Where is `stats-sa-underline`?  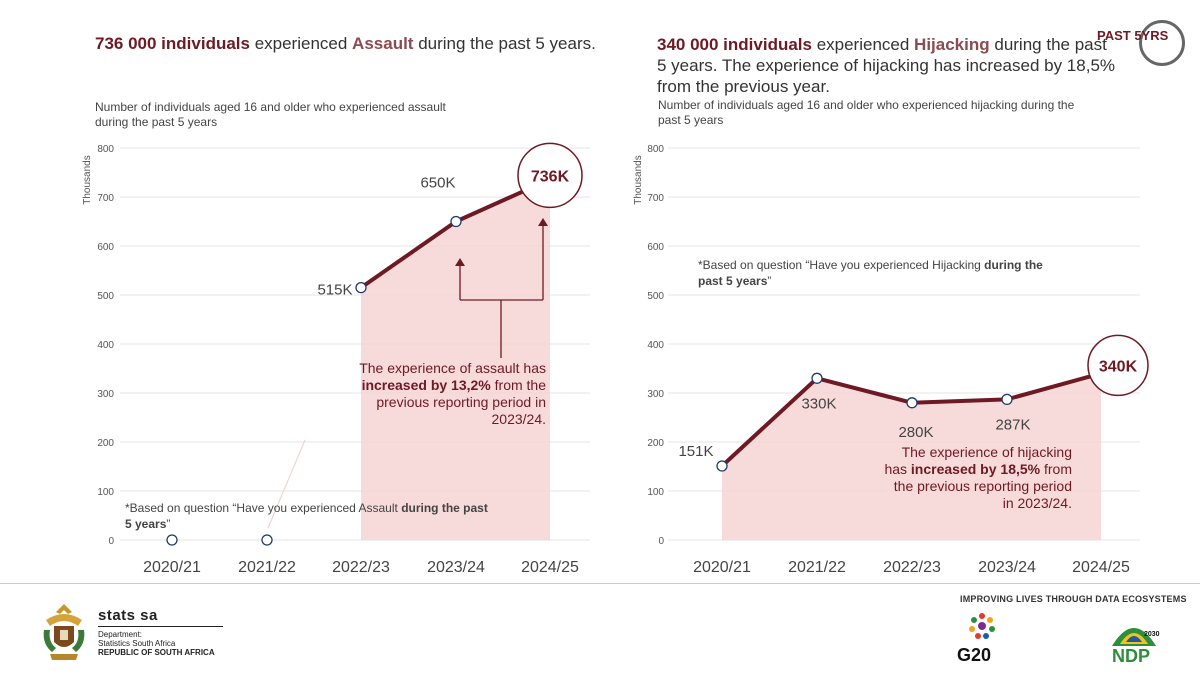 stats-sa-underline is located at coordinates (160, 626).